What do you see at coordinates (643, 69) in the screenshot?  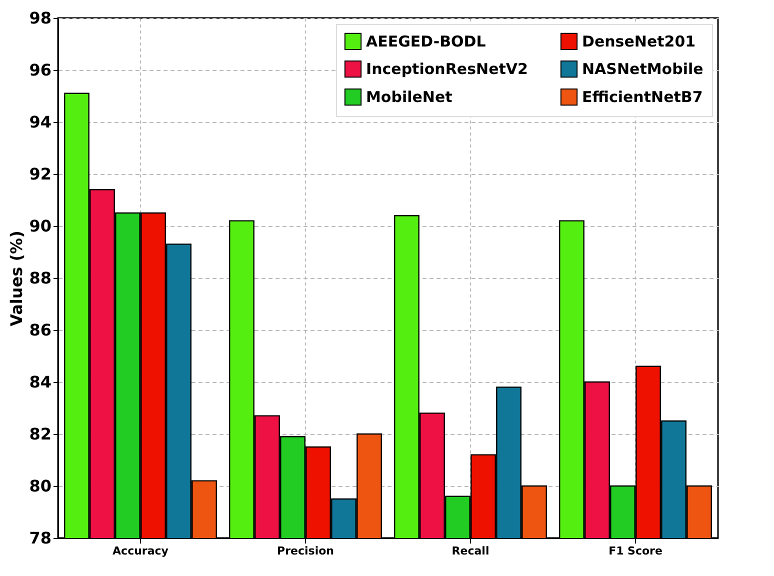 I see `legend-label: NASNetMobile` at bounding box center [643, 69].